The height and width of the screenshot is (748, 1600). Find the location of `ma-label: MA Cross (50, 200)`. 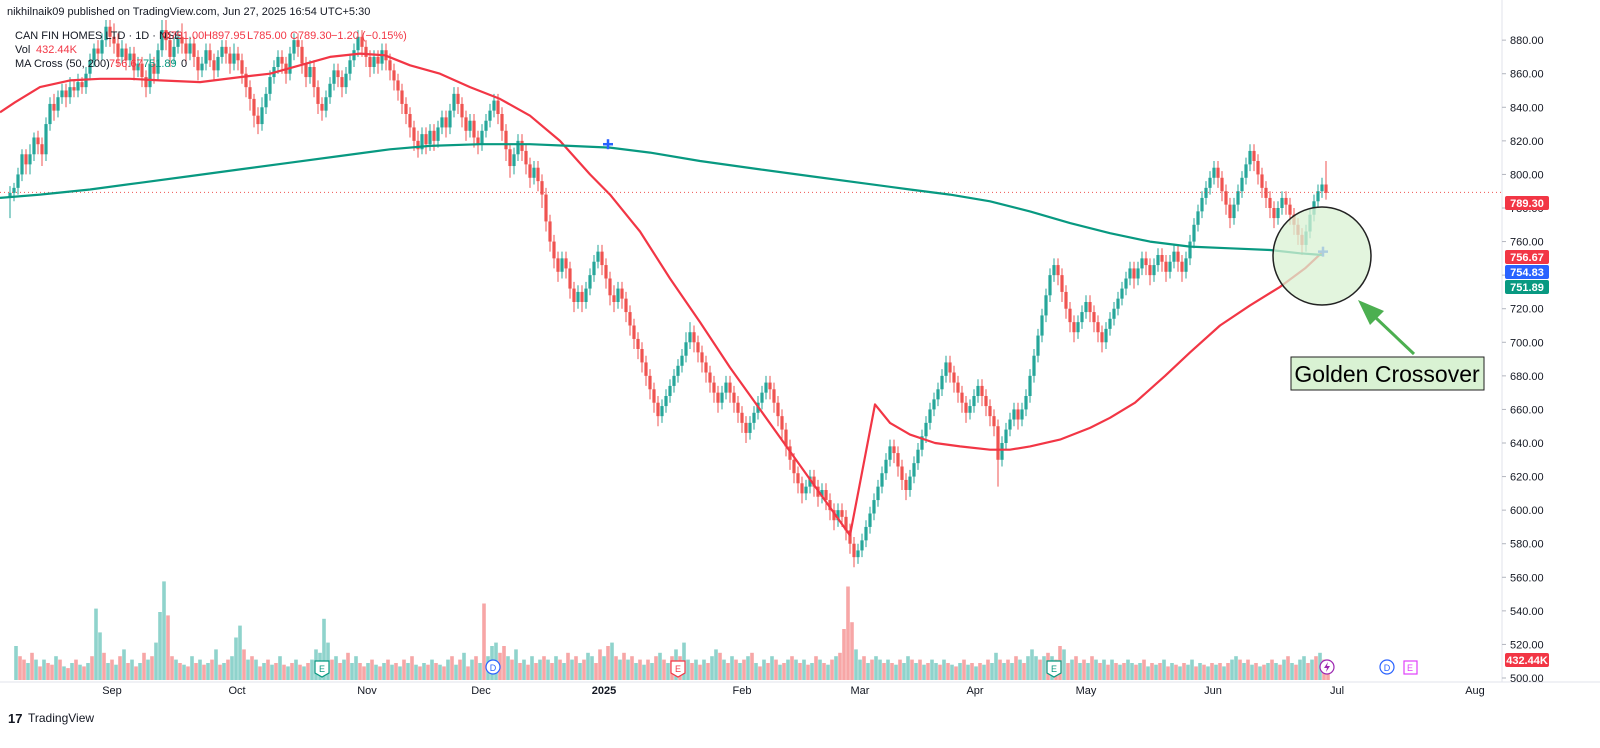

ma-label: MA Cross (50, 200) is located at coordinates (62, 64).